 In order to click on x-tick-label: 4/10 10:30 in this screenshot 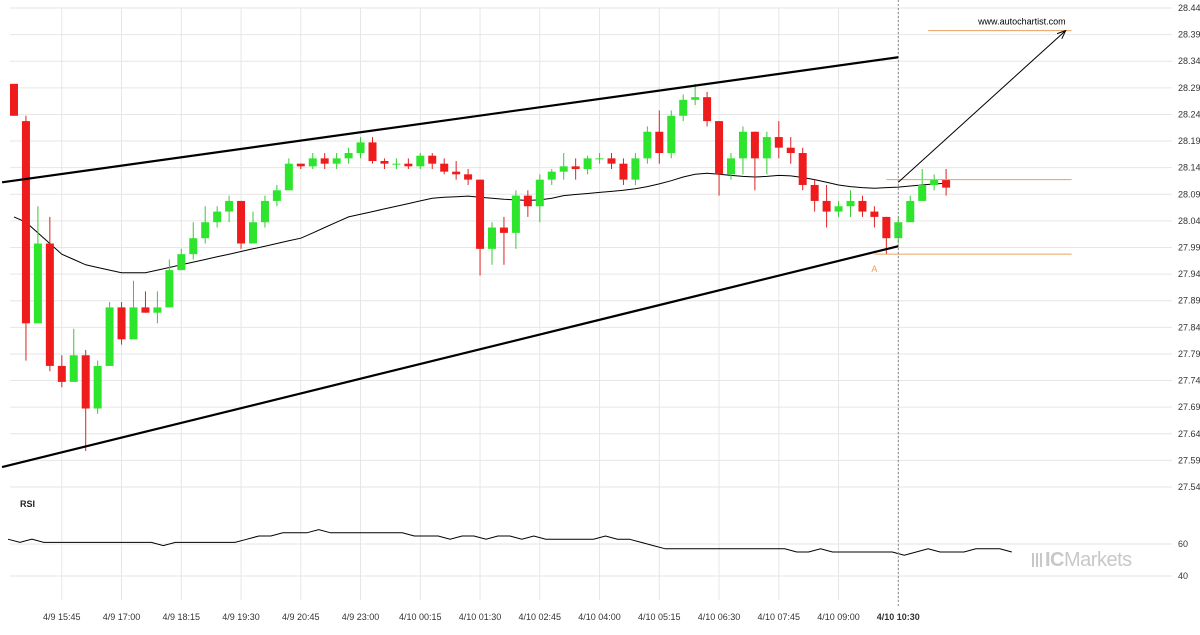, I will do `click(898, 617)`.